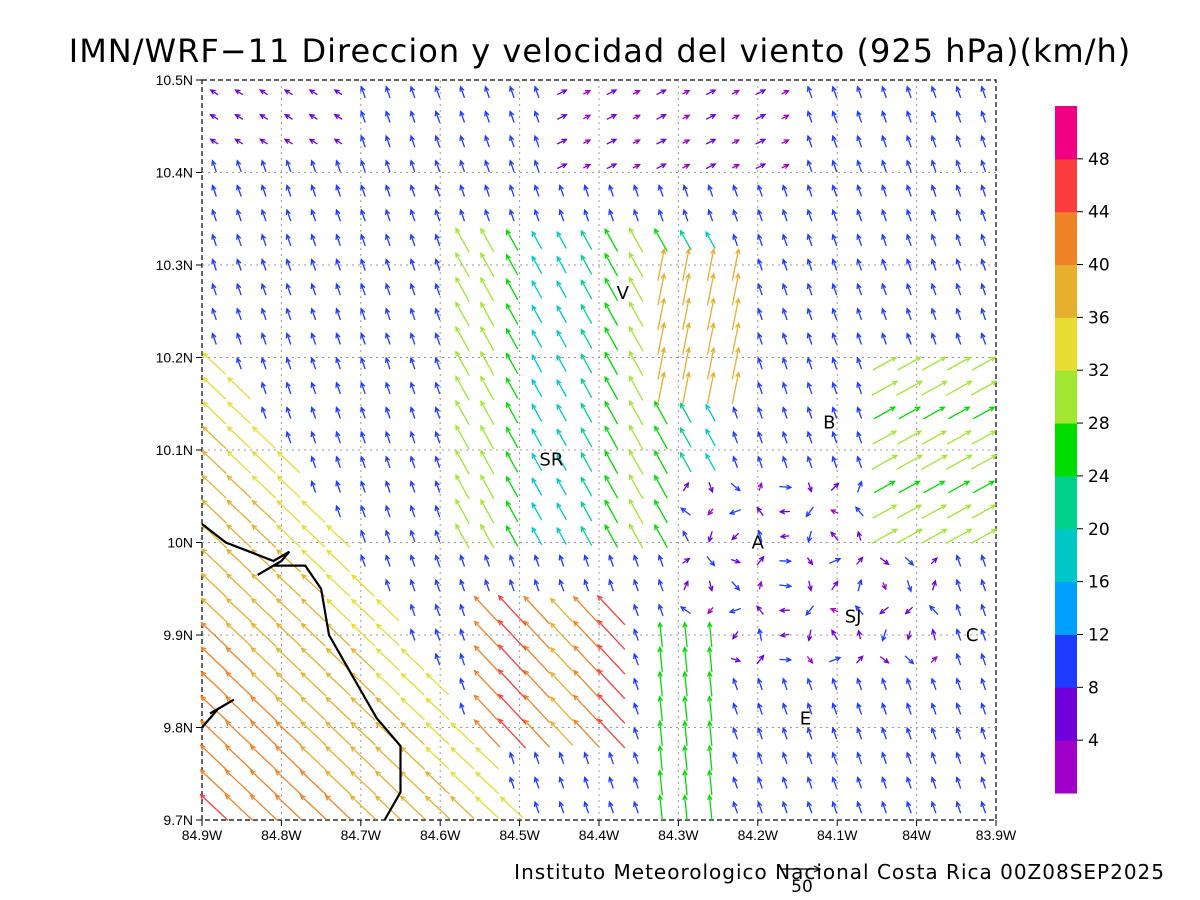 Image resolution: width=1200 pixels, height=900 pixels. What do you see at coordinates (1099, 318) in the screenshot?
I see `colorbar-label: 36` at bounding box center [1099, 318].